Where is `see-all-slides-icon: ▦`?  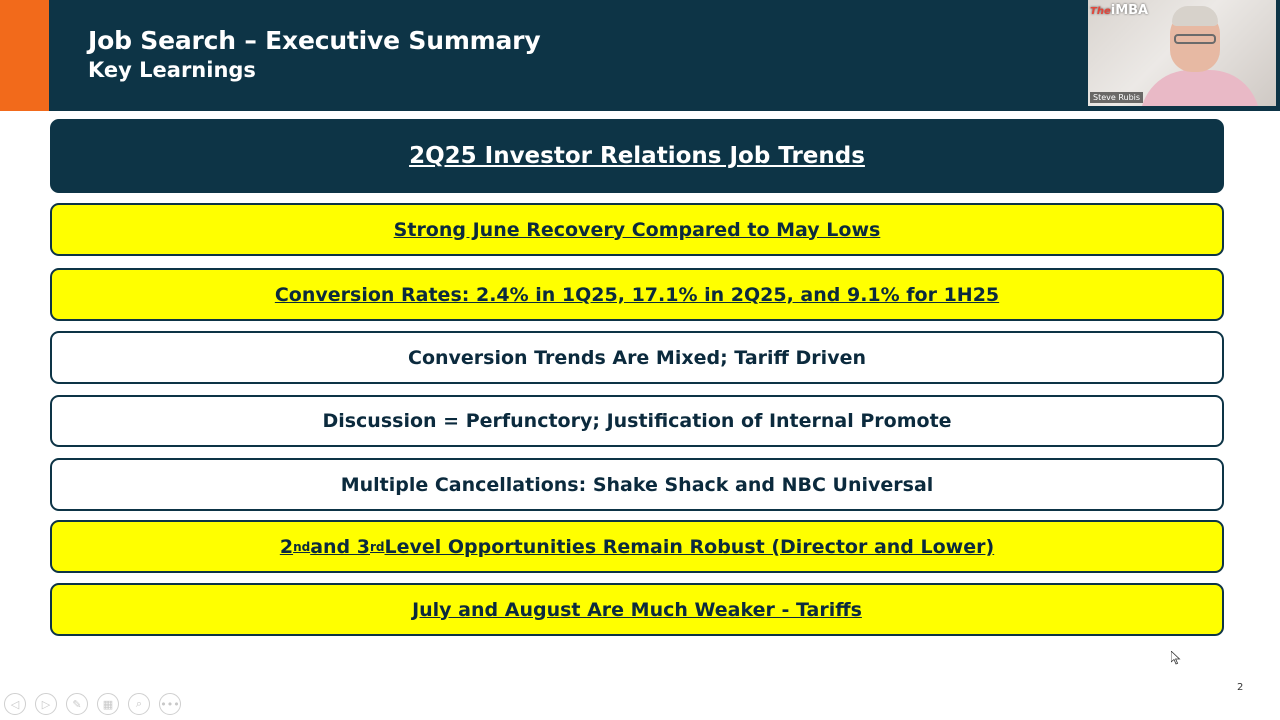 see-all-slides-icon: ▦ is located at coordinates (108, 704).